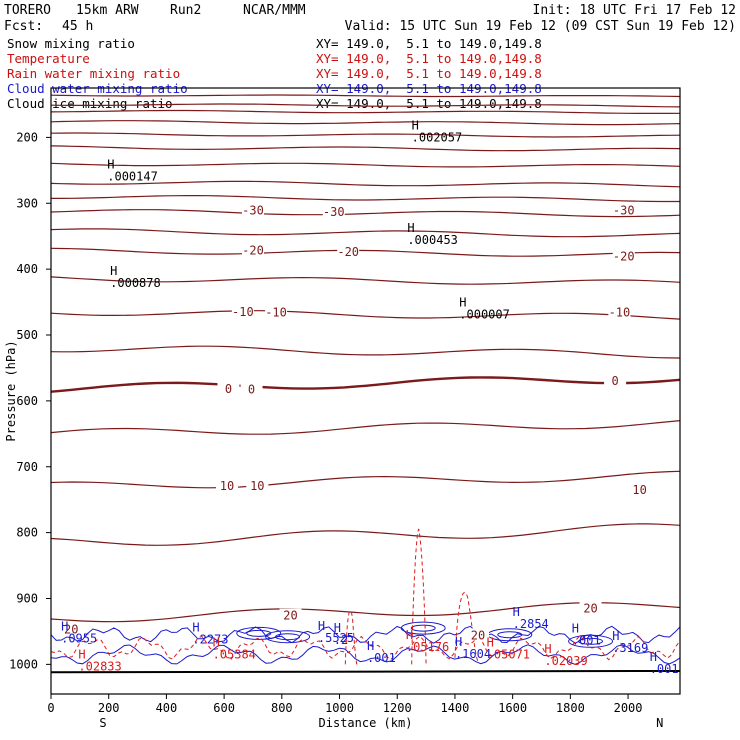  Describe the element at coordinates (429, 58) in the screenshot. I see `legend-temp-xy: XY= 149.0, 5.1 to 149.0,149.8` at that location.